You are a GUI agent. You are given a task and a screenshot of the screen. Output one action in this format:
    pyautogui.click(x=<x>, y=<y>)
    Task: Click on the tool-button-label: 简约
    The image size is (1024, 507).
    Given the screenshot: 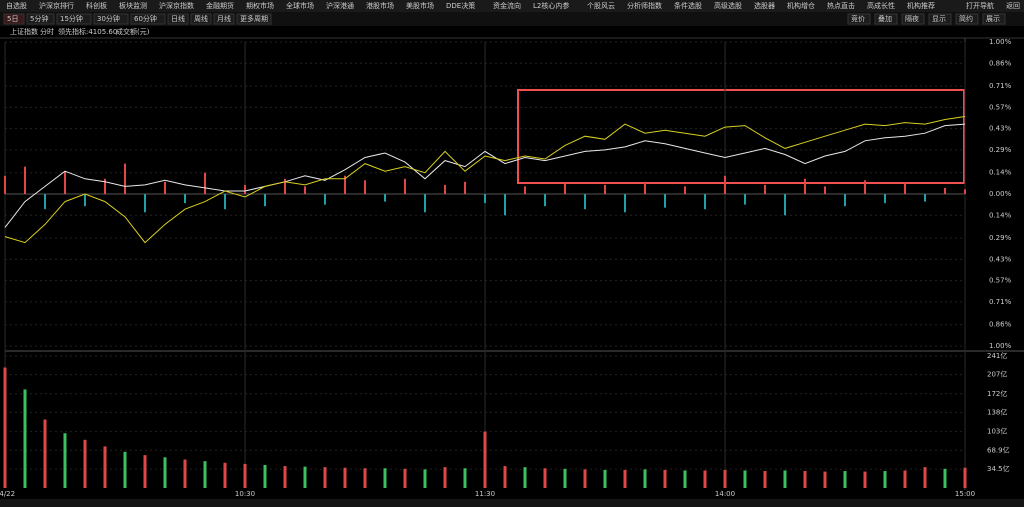 What is the action you would take?
    pyautogui.click(x=966, y=18)
    